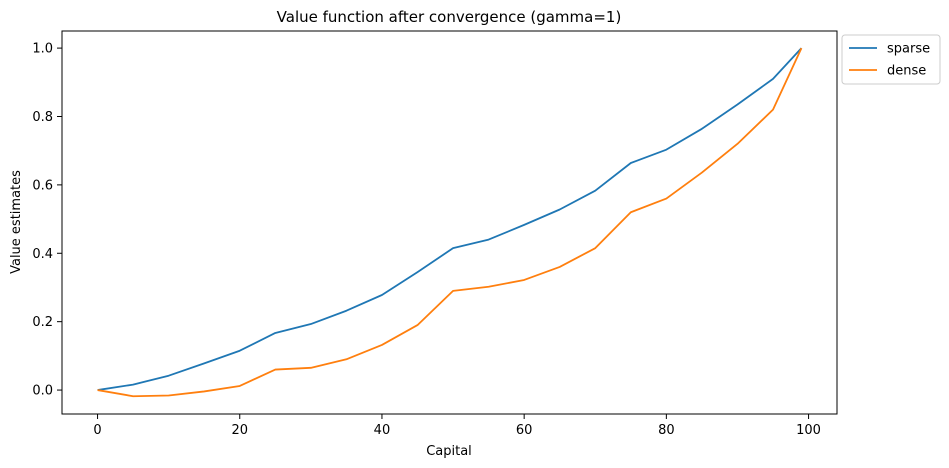 Image resolution: width=949 pixels, height=468 pixels. Describe the element at coordinates (524, 430) in the screenshot. I see `x-tick-label: 60` at that location.